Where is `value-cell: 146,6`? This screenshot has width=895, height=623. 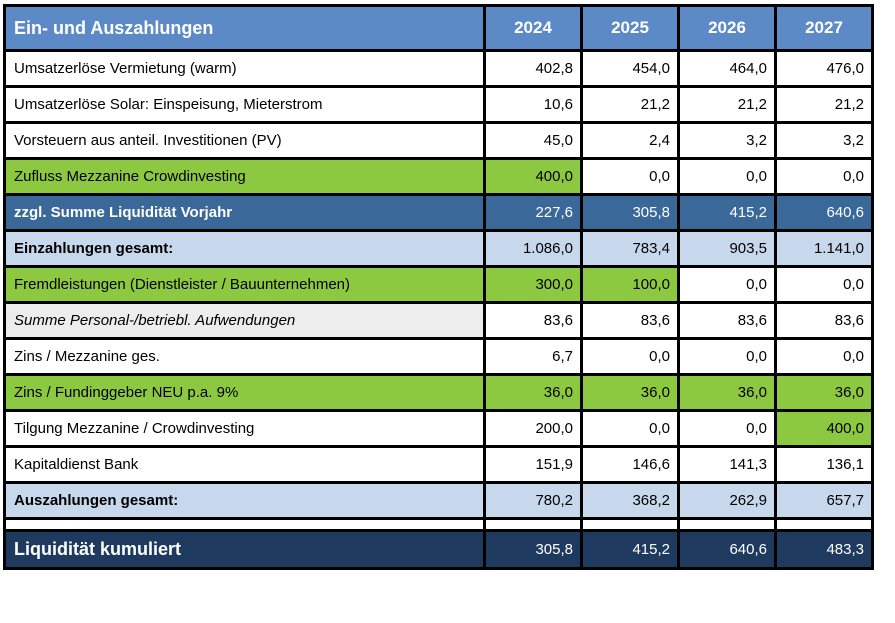
value-cell: 146,6 is located at coordinates (630, 464).